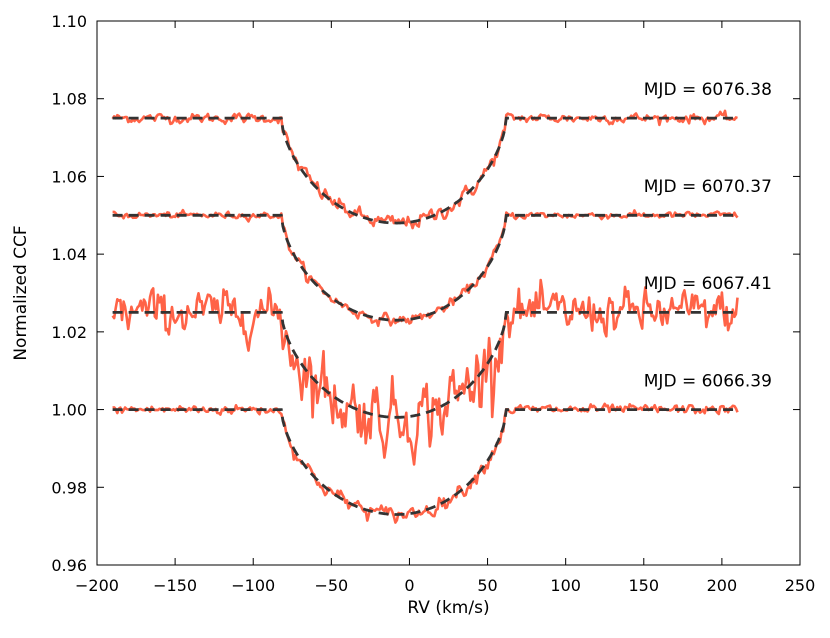 This screenshot has width=830, height=638. What do you see at coordinates (69, 176) in the screenshot?
I see `y-tick-label: 1.06` at bounding box center [69, 176].